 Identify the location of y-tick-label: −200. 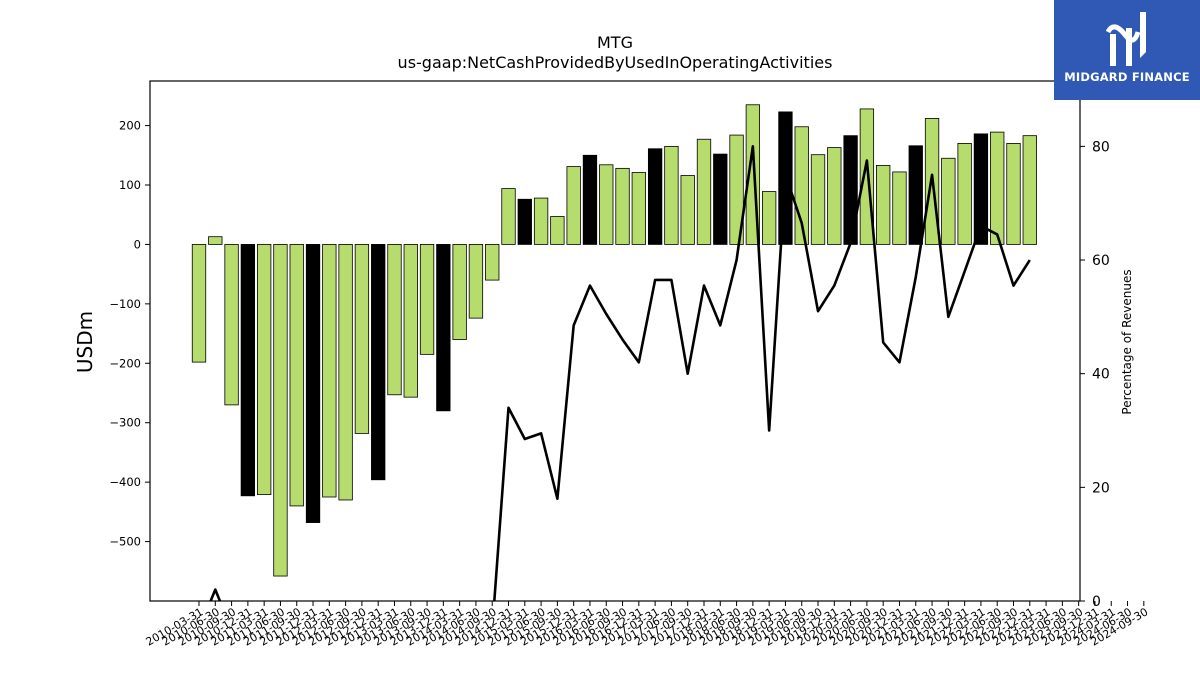
(125, 363).